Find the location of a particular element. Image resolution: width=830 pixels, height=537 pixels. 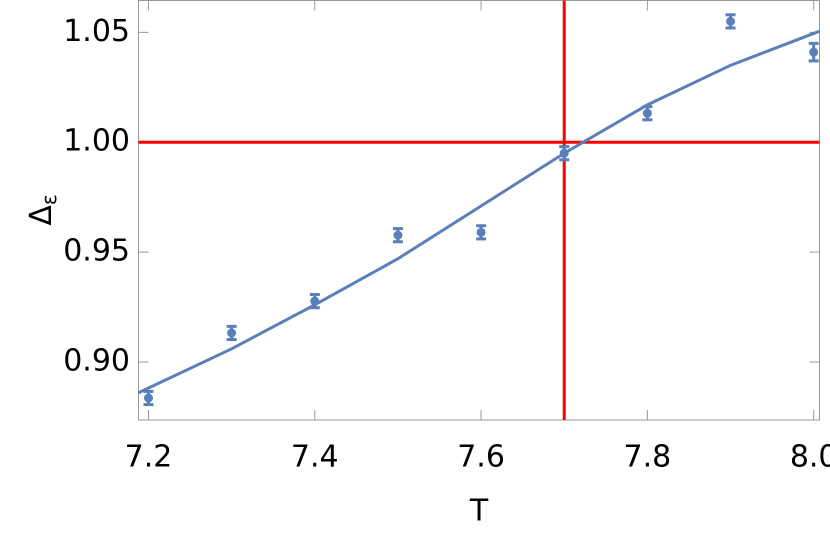

y-tick-label: 1.05 is located at coordinates (96, 31).